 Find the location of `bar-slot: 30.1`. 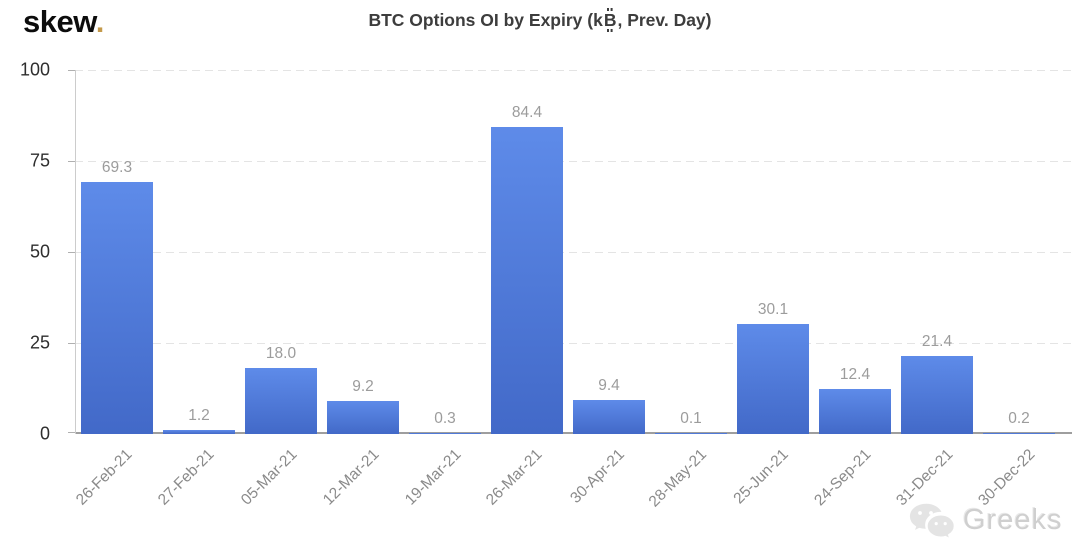

bar-slot: 30.1 is located at coordinates (773, 252).